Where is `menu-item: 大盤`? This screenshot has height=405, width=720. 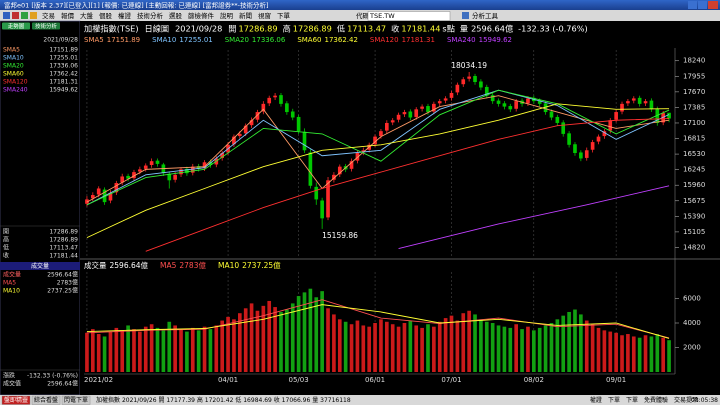 menu-item: 大盤 is located at coordinates (87, 15).